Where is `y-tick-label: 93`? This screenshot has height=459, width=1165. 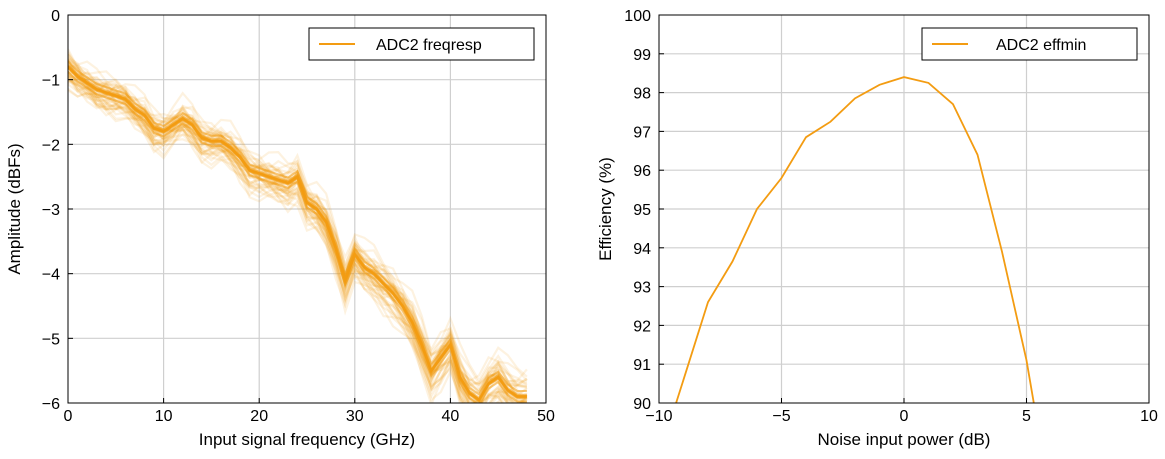 y-tick-label: 93 is located at coordinates (642, 288).